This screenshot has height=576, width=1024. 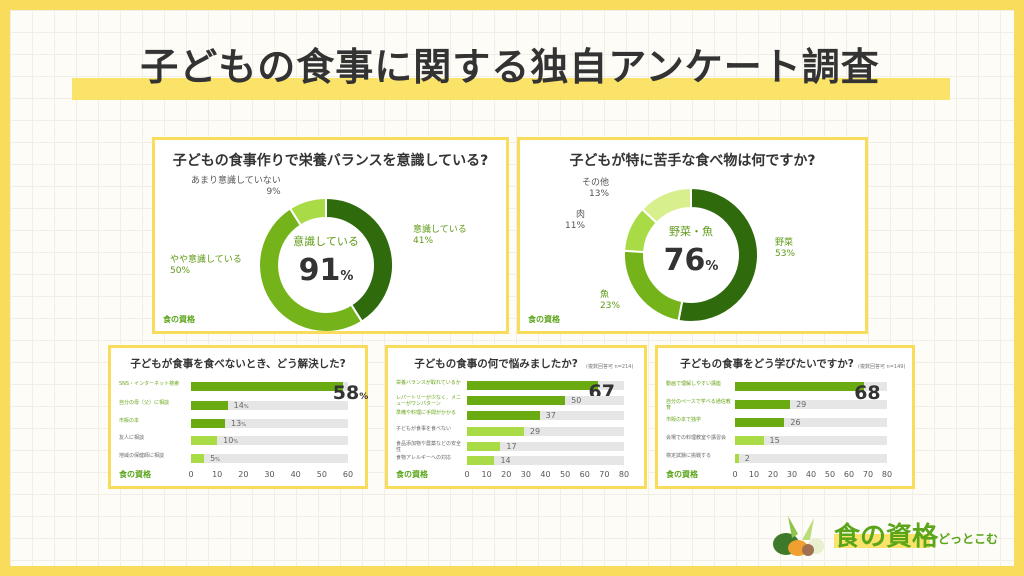 I want to click on bar-label: 食物アレルギーへの対応, so click(x=424, y=458).